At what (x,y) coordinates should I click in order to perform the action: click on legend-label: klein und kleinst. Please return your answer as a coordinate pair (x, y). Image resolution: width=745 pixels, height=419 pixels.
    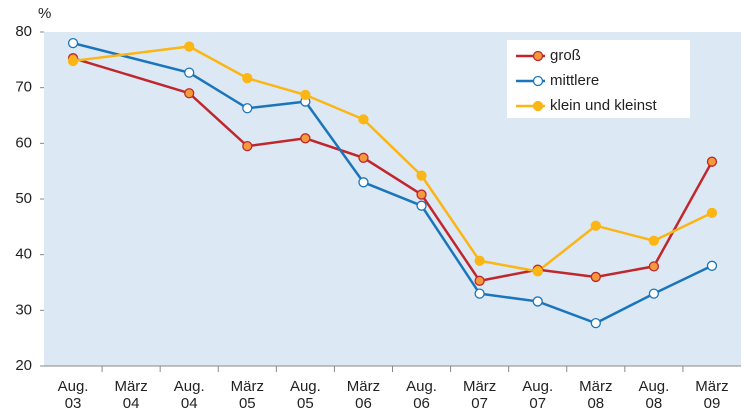
    Looking at the image, I should click on (604, 105).